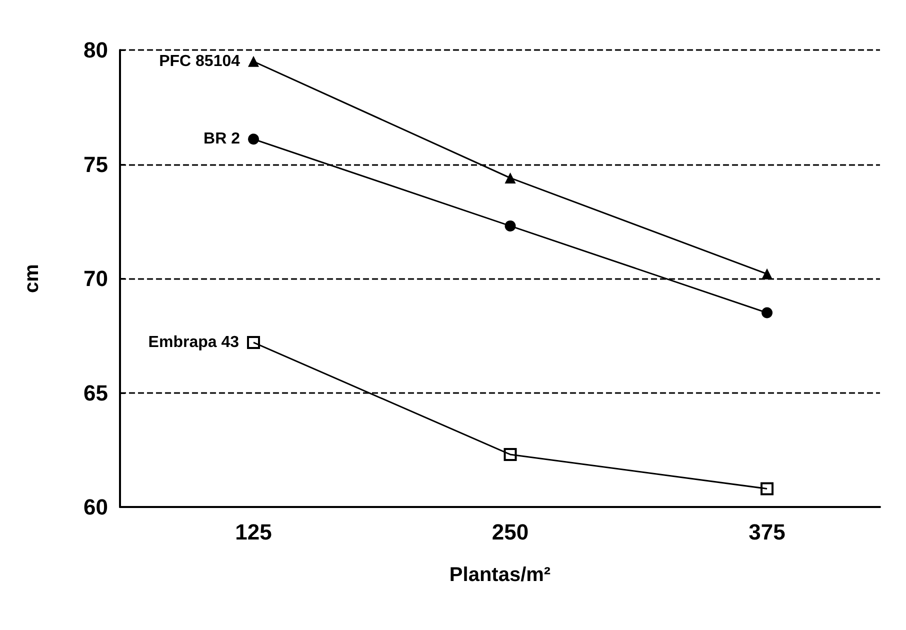 The width and height of the screenshot is (906, 630). Describe the element at coordinates (222, 139) in the screenshot. I see `series-label: BR 2` at that location.